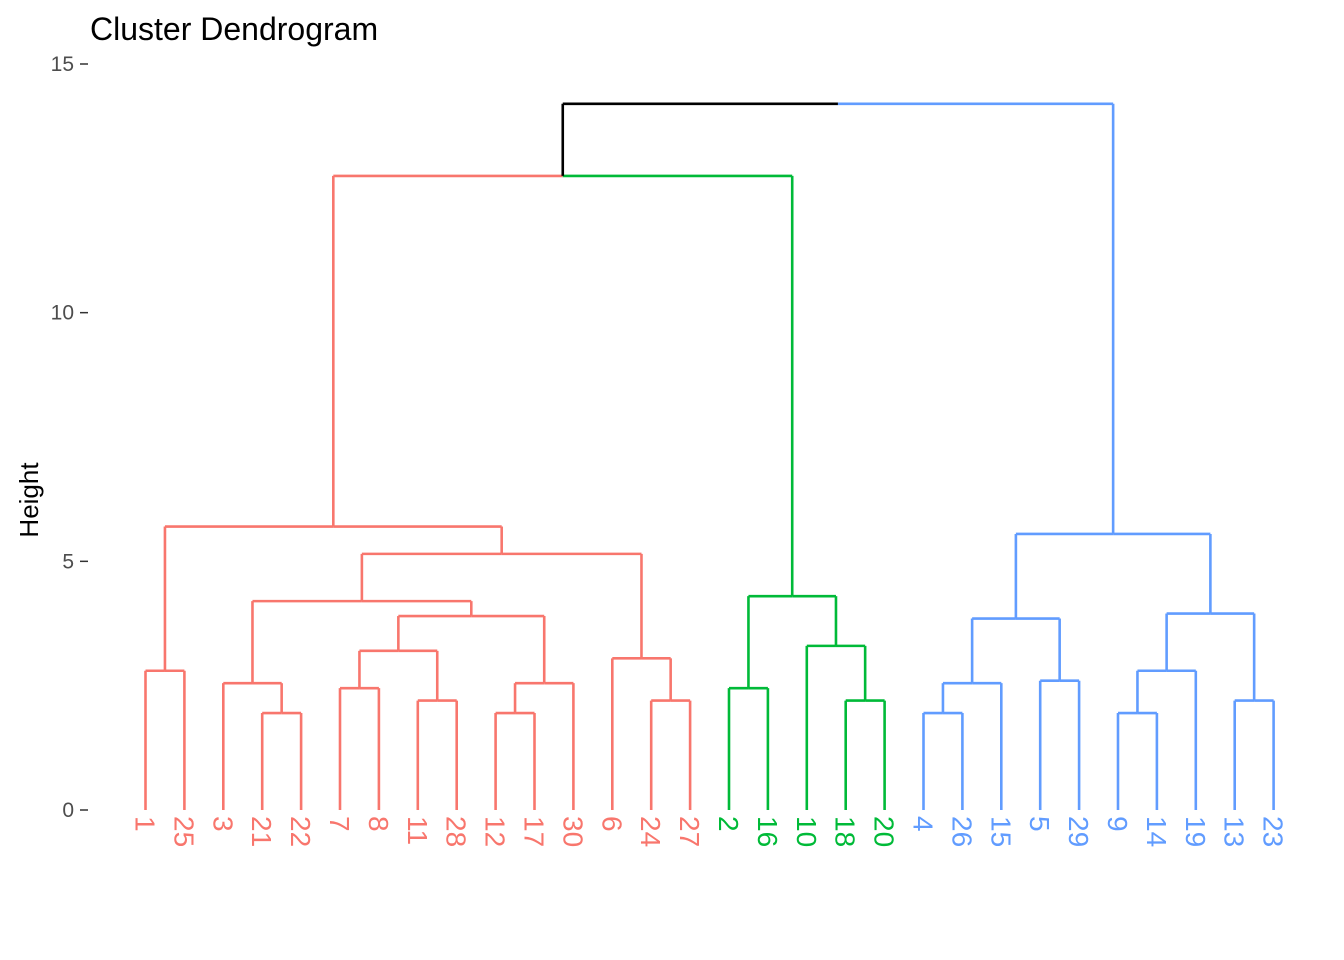 The width and height of the screenshot is (1344, 960). Describe the element at coordinates (572, 831) in the screenshot. I see `leaf-label: 30` at that location.